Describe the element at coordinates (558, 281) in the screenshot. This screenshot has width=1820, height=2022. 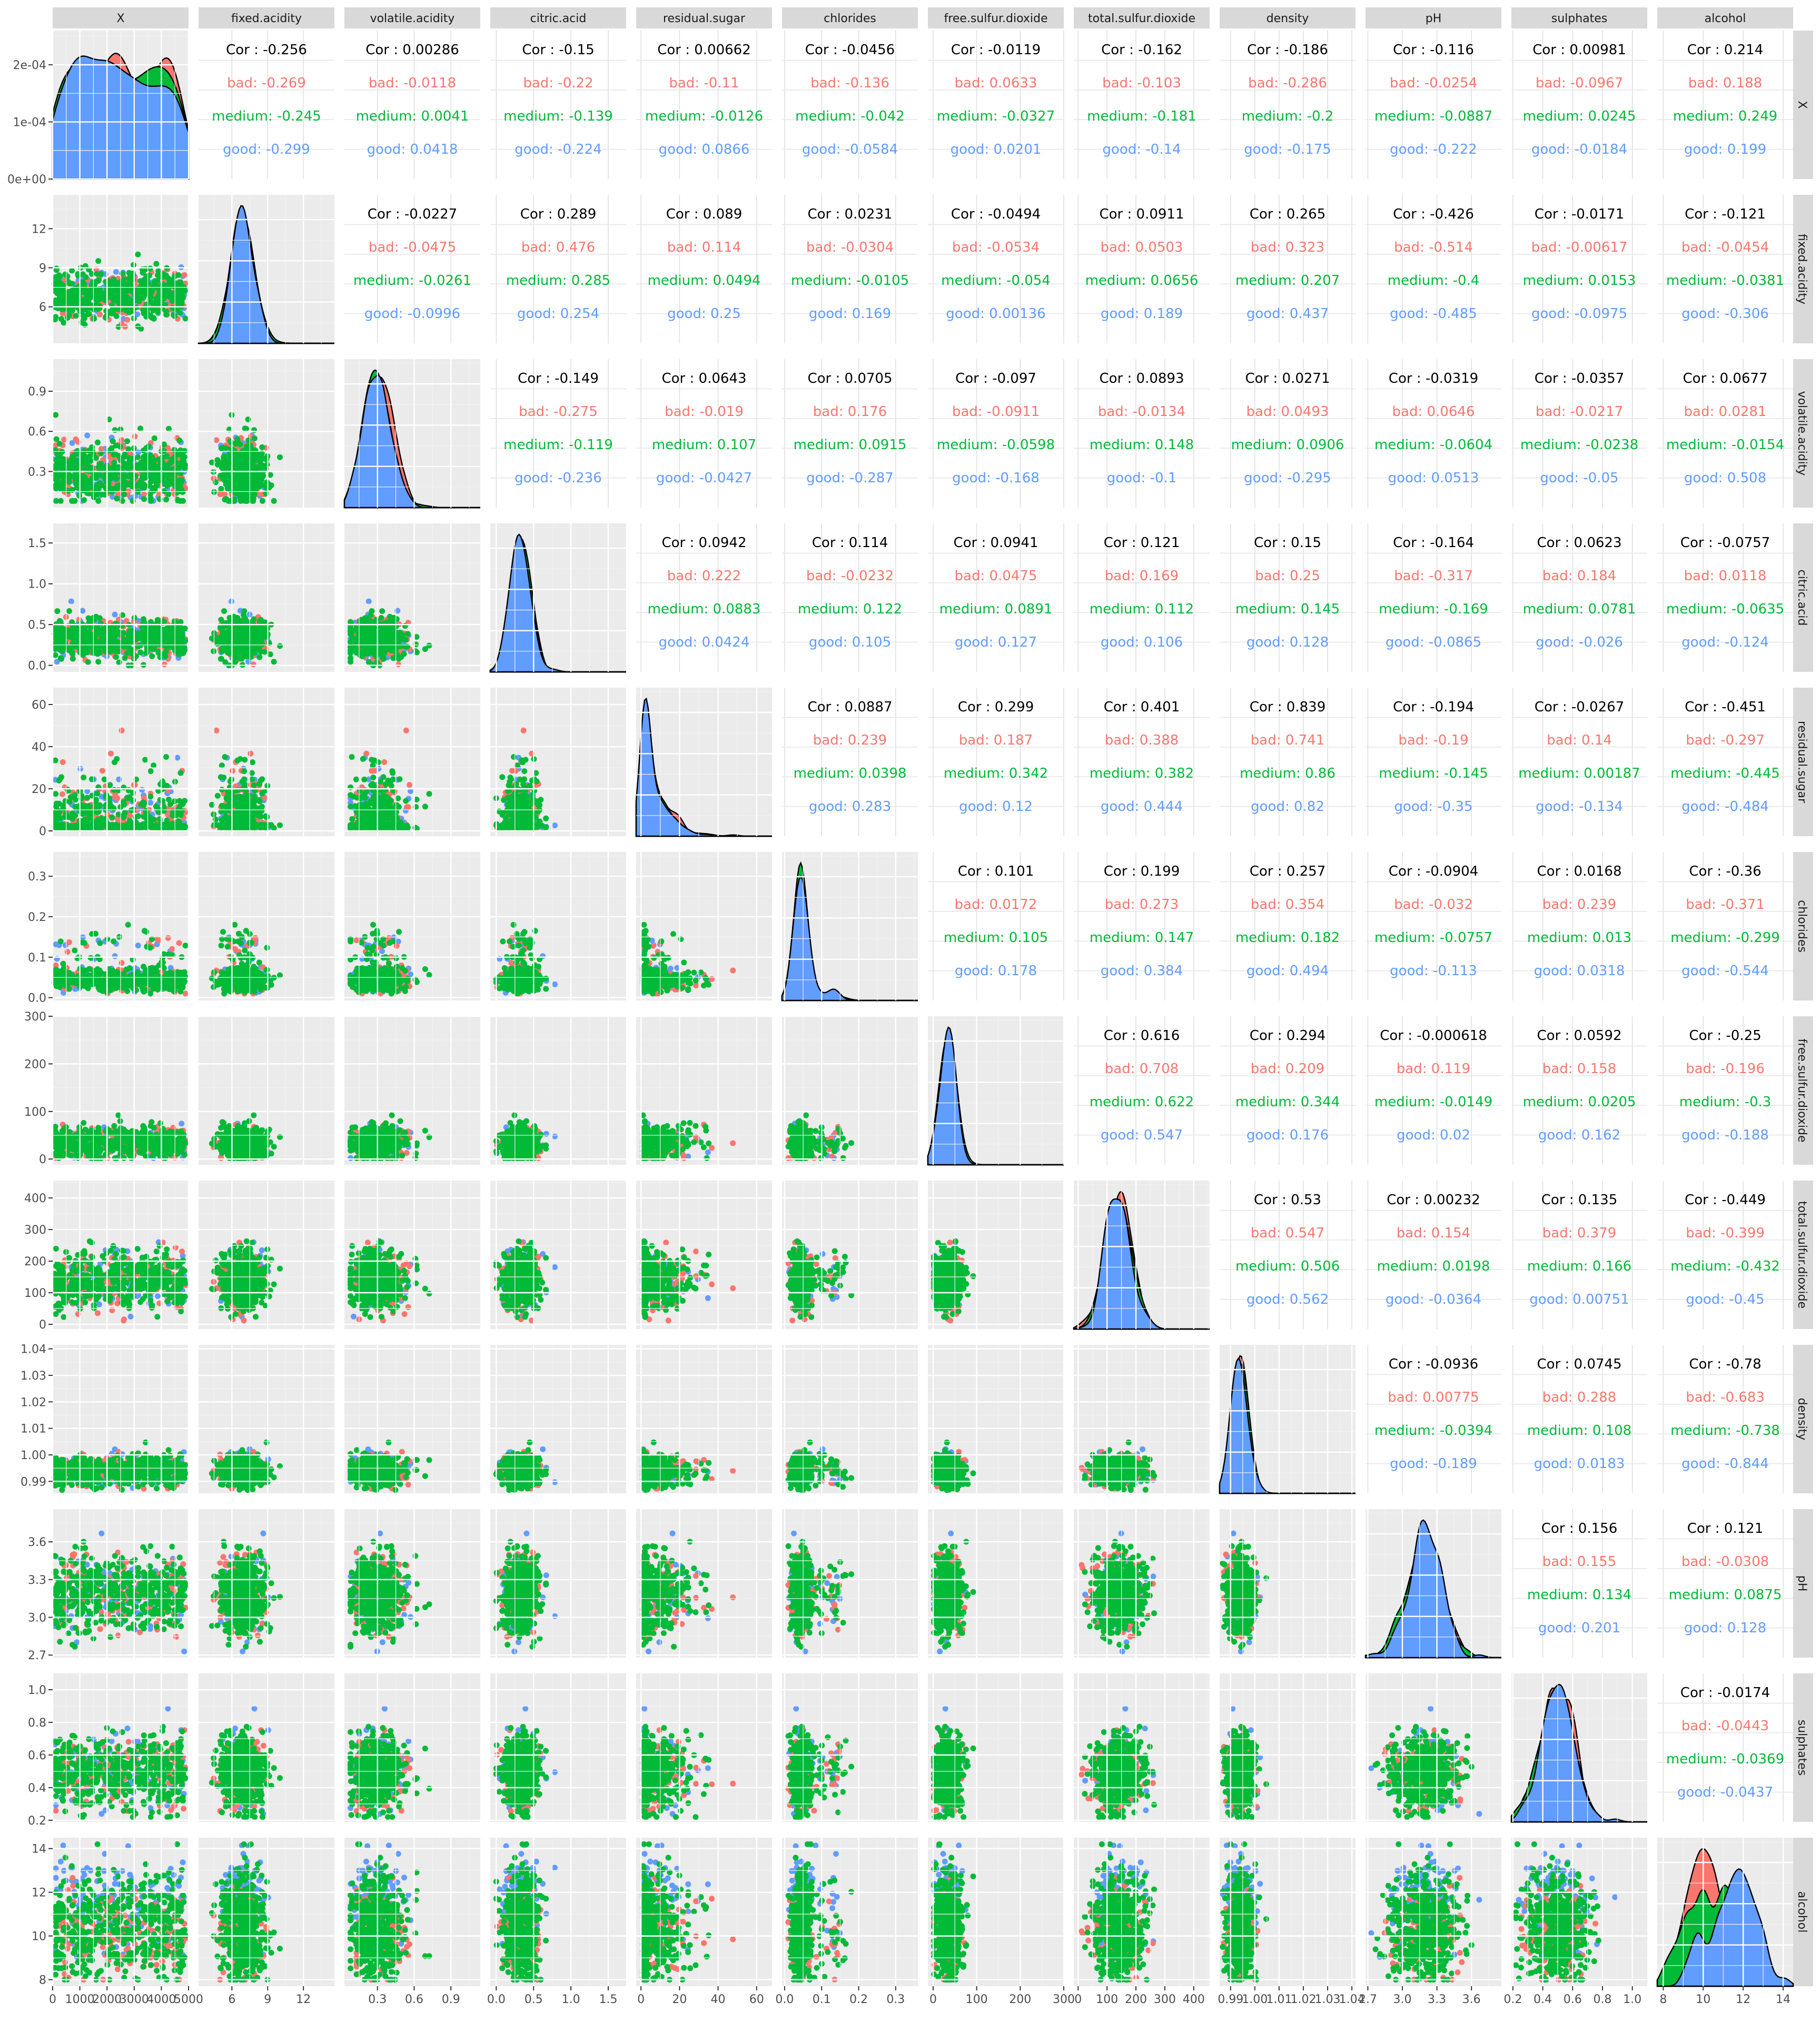
I see `corr-medium-text: medium: 0.285` at that location.